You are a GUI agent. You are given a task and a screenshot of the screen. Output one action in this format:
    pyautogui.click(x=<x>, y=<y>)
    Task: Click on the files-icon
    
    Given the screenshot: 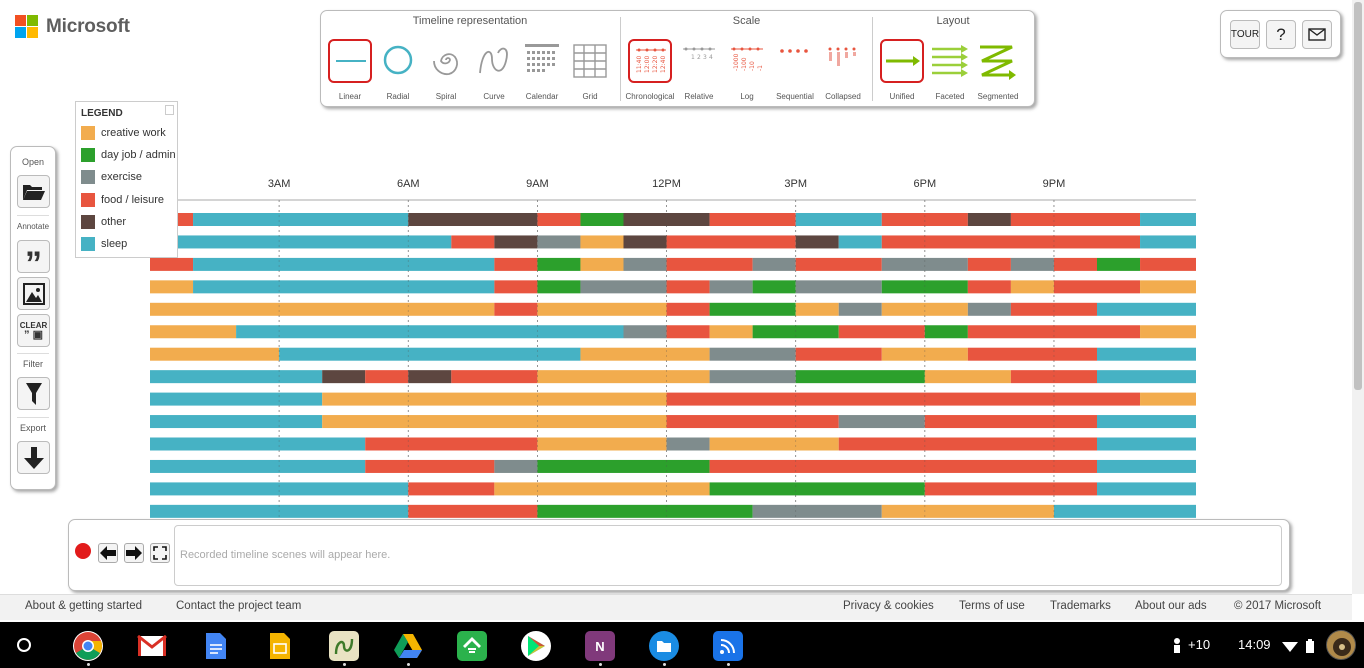 What is the action you would take?
    pyautogui.click(x=664, y=646)
    